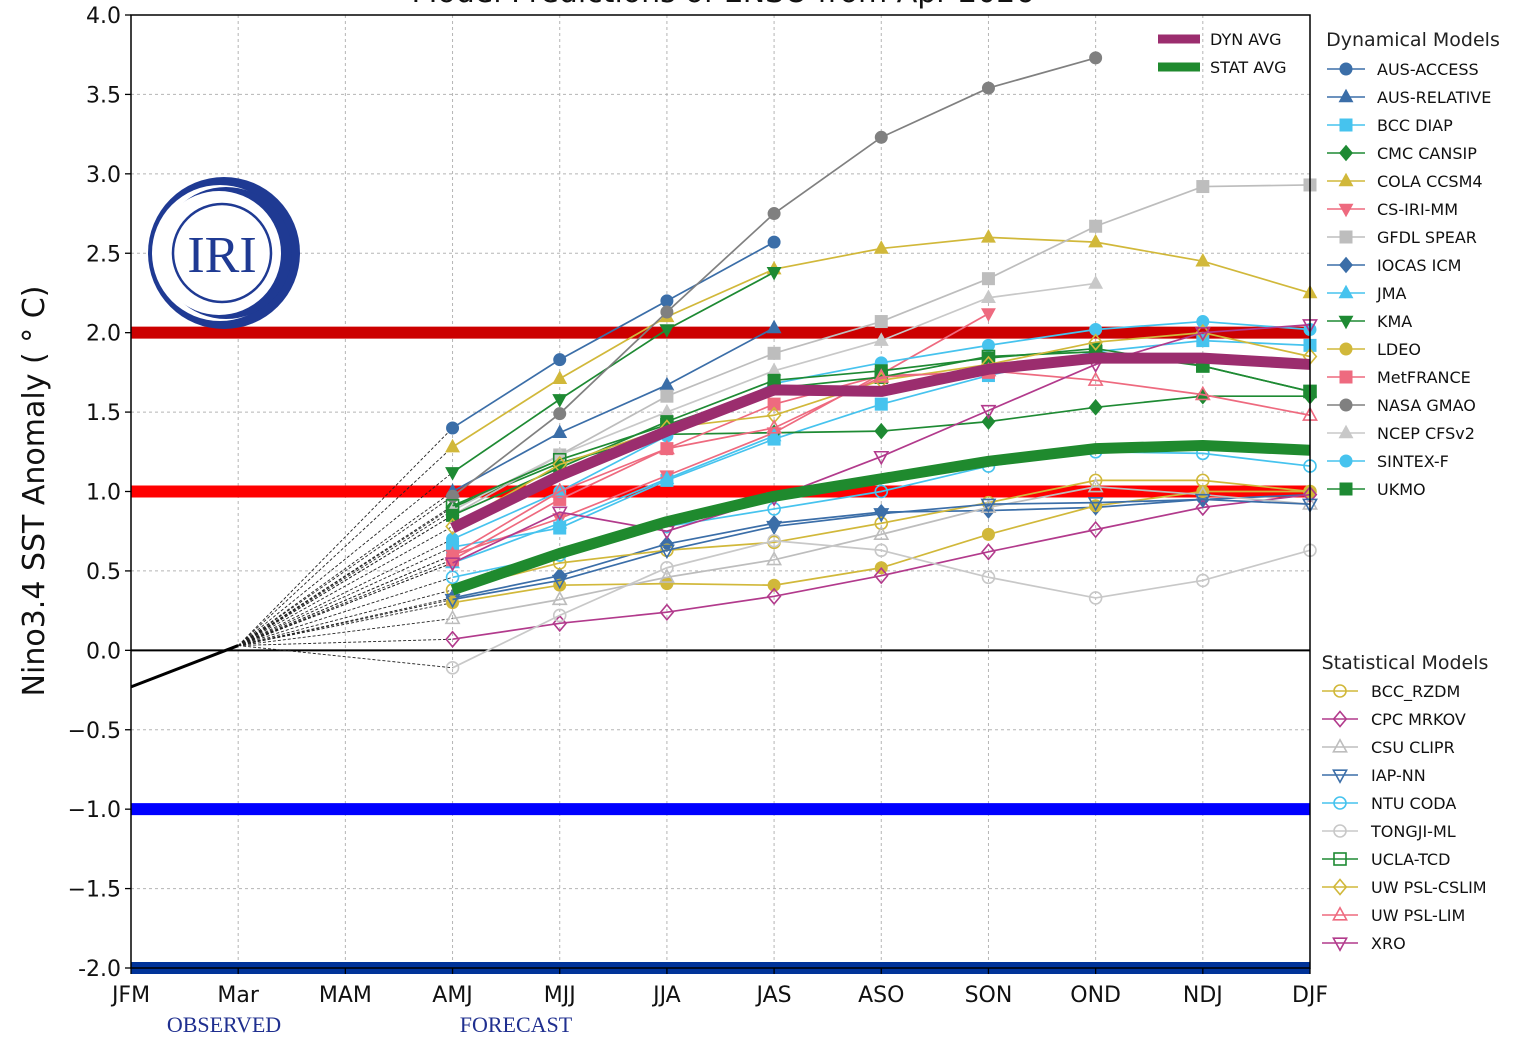 The width and height of the screenshot is (1519, 1037). I want to click on statistical-legend-title: Statistical Models, so click(1405, 663).